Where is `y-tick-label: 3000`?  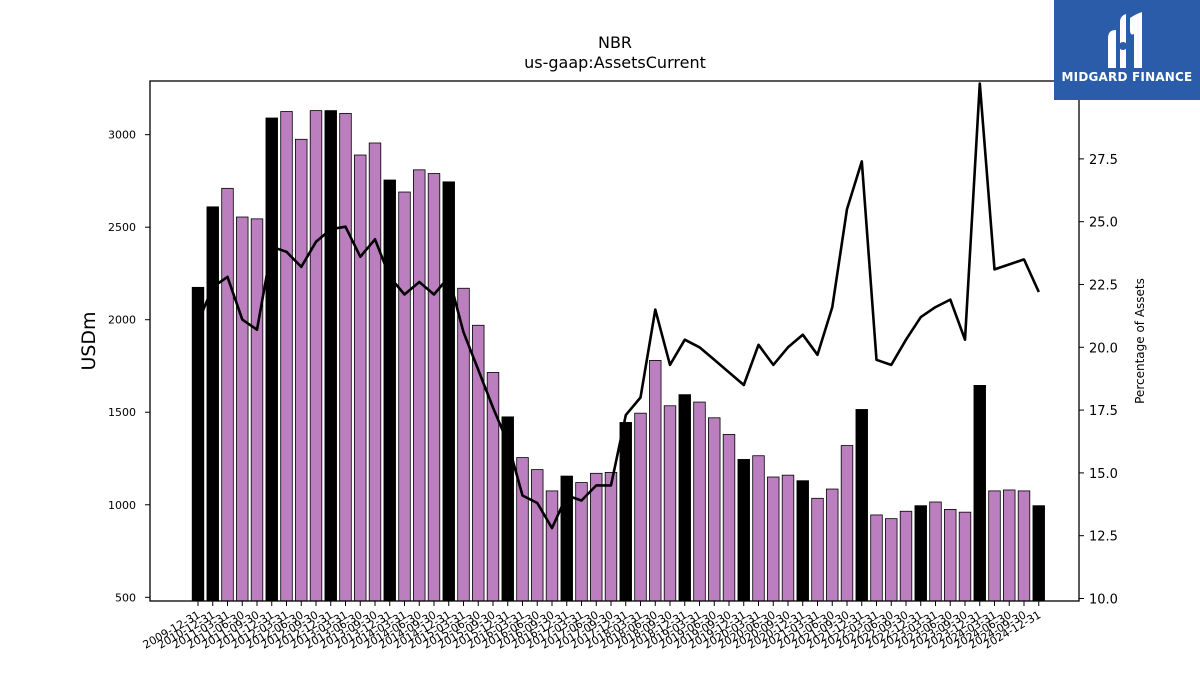 y-tick-label: 3000 is located at coordinates (122, 135).